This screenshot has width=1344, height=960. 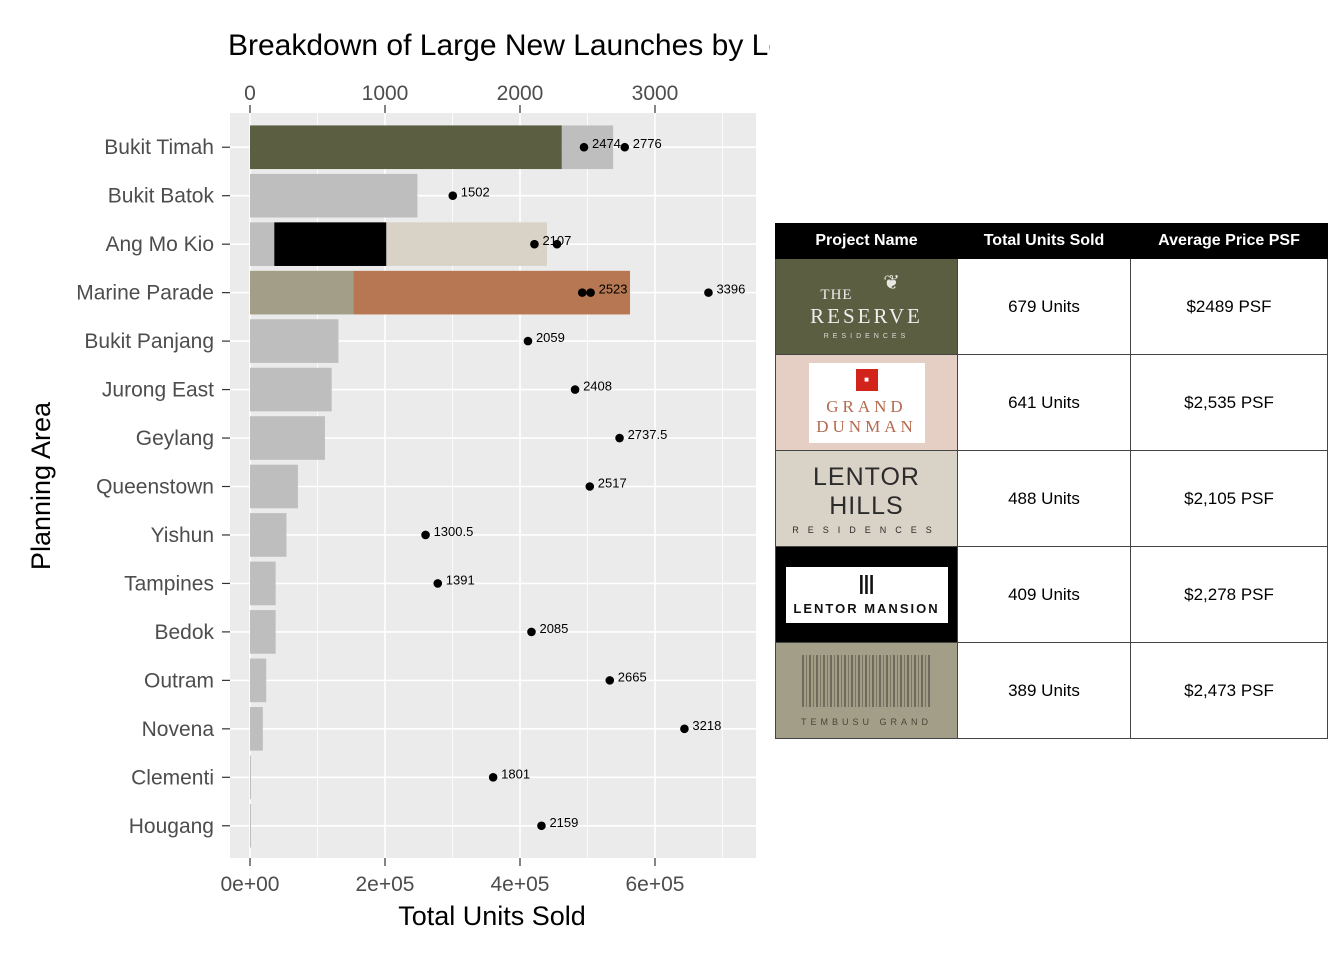 What do you see at coordinates (866, 406) in the screenshot?
I see `logo-text: GRAND` at bounding box center [866, 406].